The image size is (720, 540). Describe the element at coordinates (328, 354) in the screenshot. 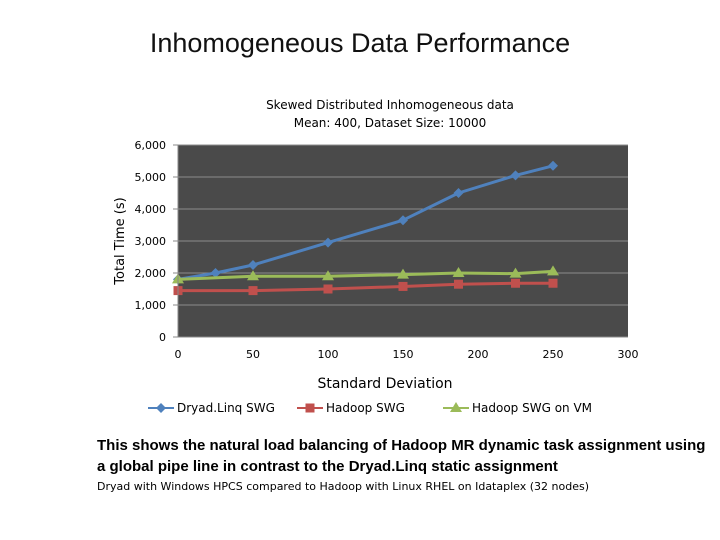

I see `x-tick-label: 100` at that location.